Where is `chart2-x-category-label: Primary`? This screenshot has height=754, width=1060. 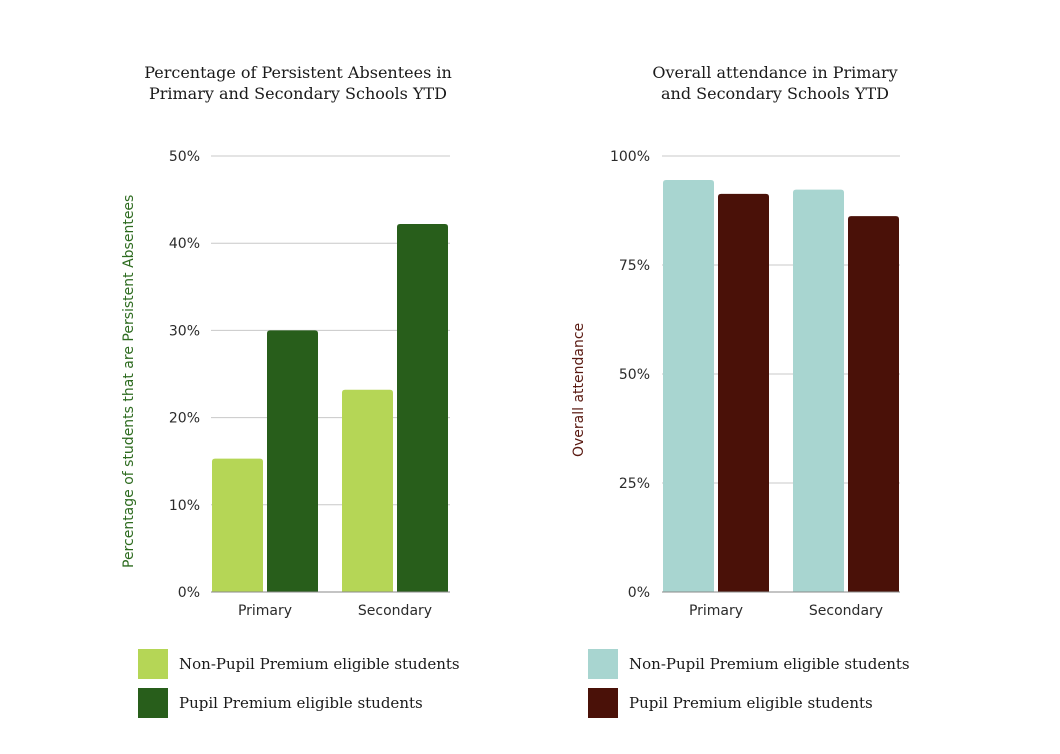
chart2-x-category-label: Primary is located at coordinates (716, 611).